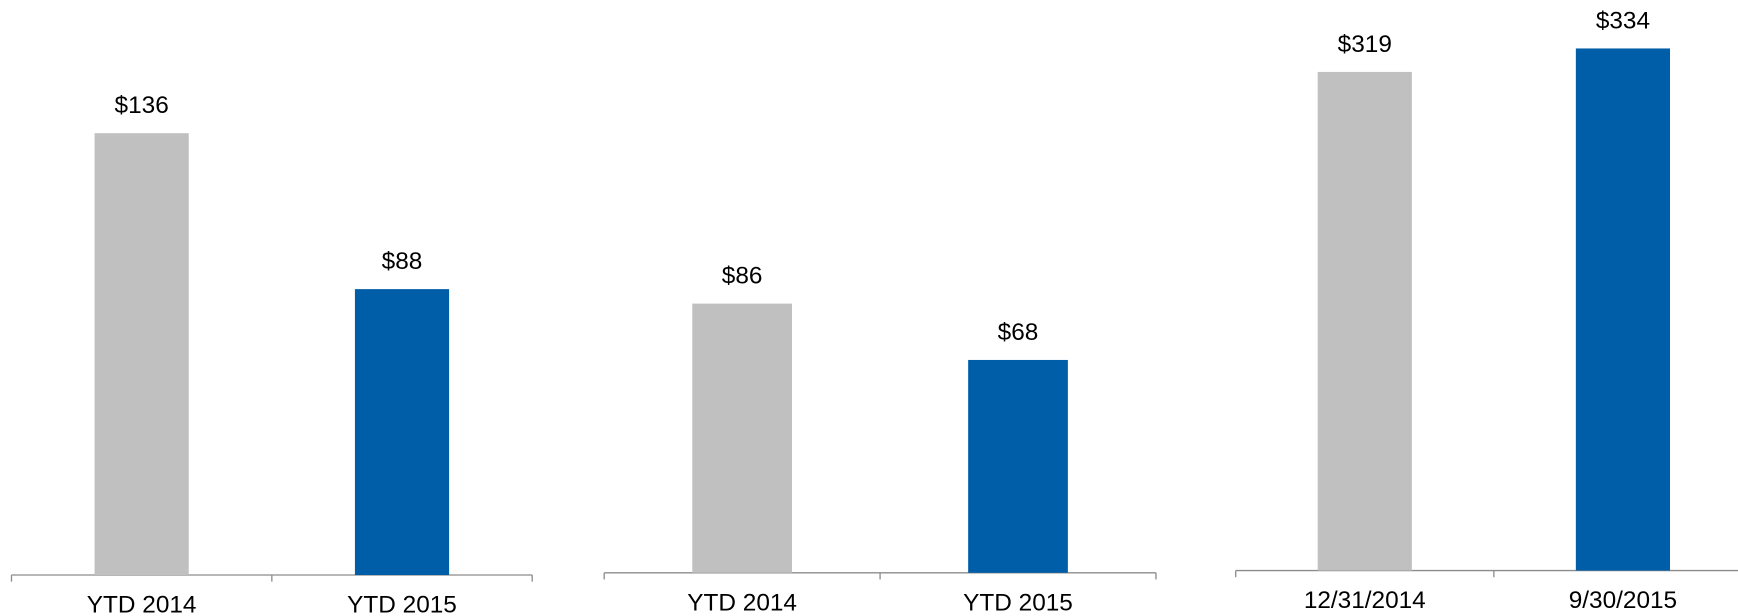  What do you see at coordinates (1365, 44) in the screenshot?
I see `value-label: $319` at bounding box center [1365, 44].